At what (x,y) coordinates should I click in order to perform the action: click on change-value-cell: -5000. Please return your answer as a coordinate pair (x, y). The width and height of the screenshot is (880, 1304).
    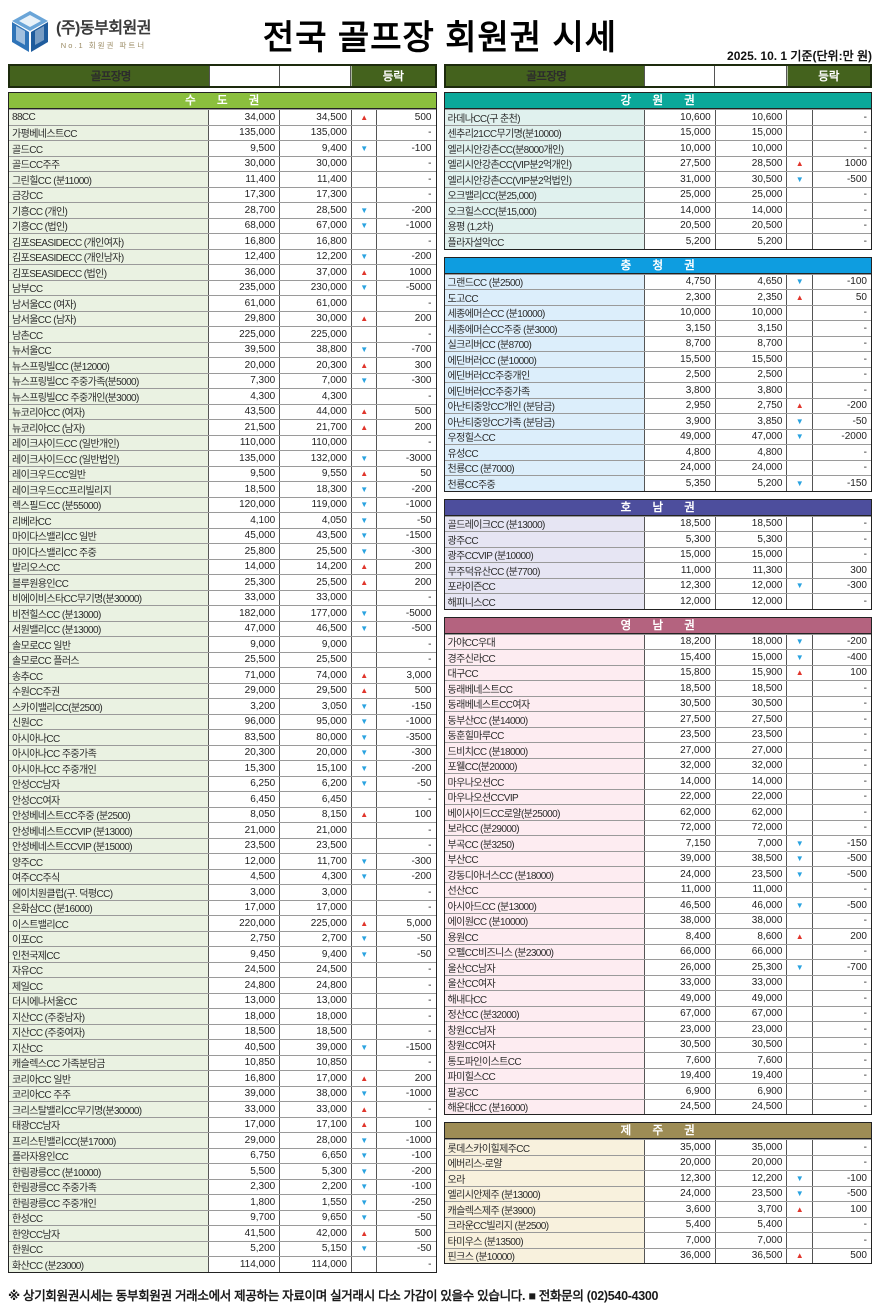
    Looking at the image, I should click on (406, 613).